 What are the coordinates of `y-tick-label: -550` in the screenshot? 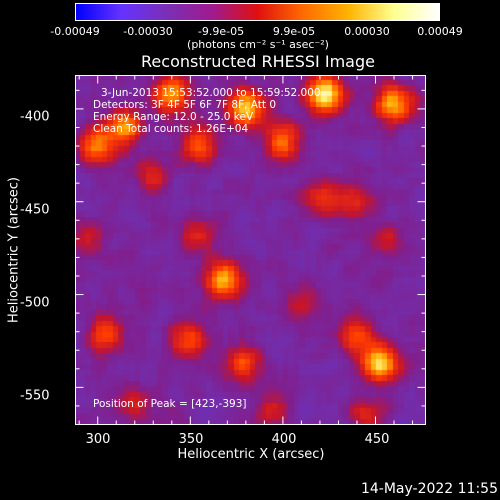 It's located at (35, 396).